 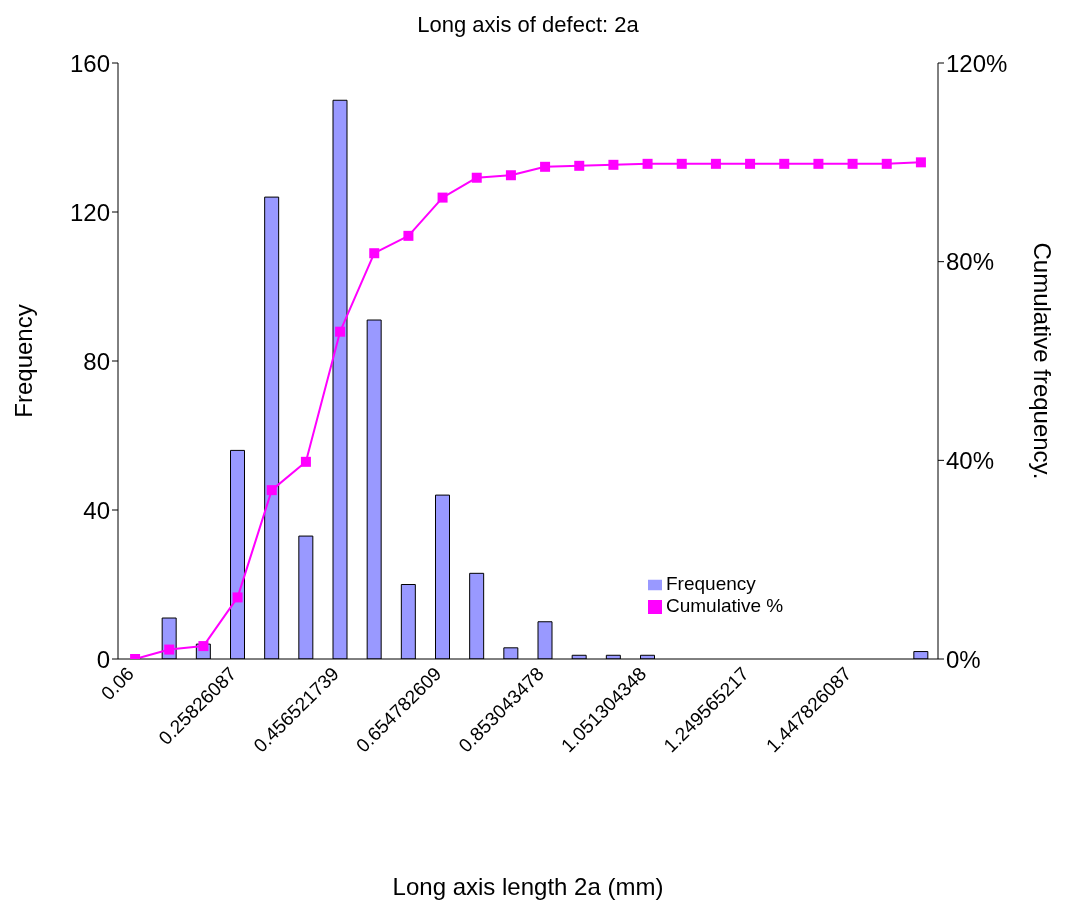 I want to click on y-tick-label: 0, so click(x=103, y=659).